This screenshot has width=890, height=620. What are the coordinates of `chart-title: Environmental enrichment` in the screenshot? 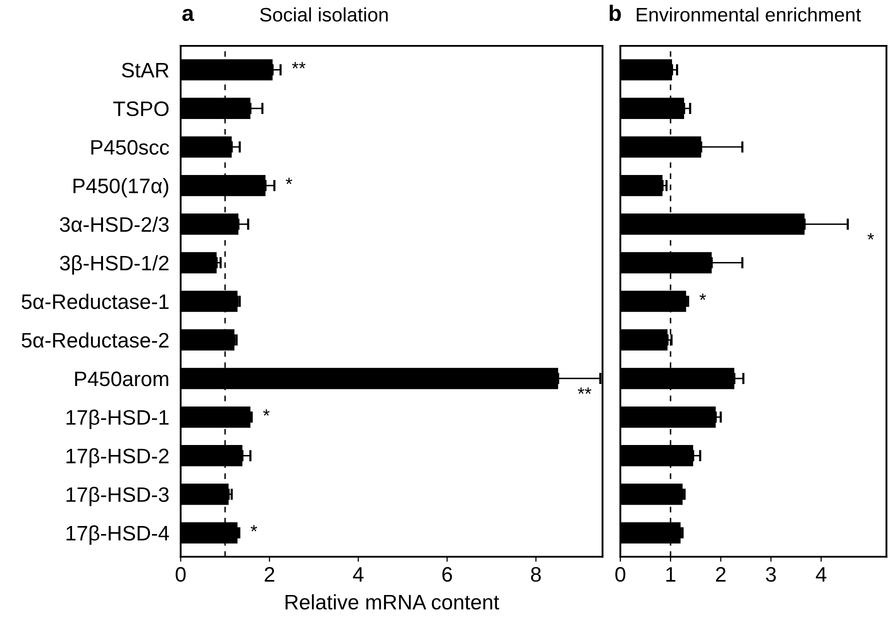 It's located at (748, 14).